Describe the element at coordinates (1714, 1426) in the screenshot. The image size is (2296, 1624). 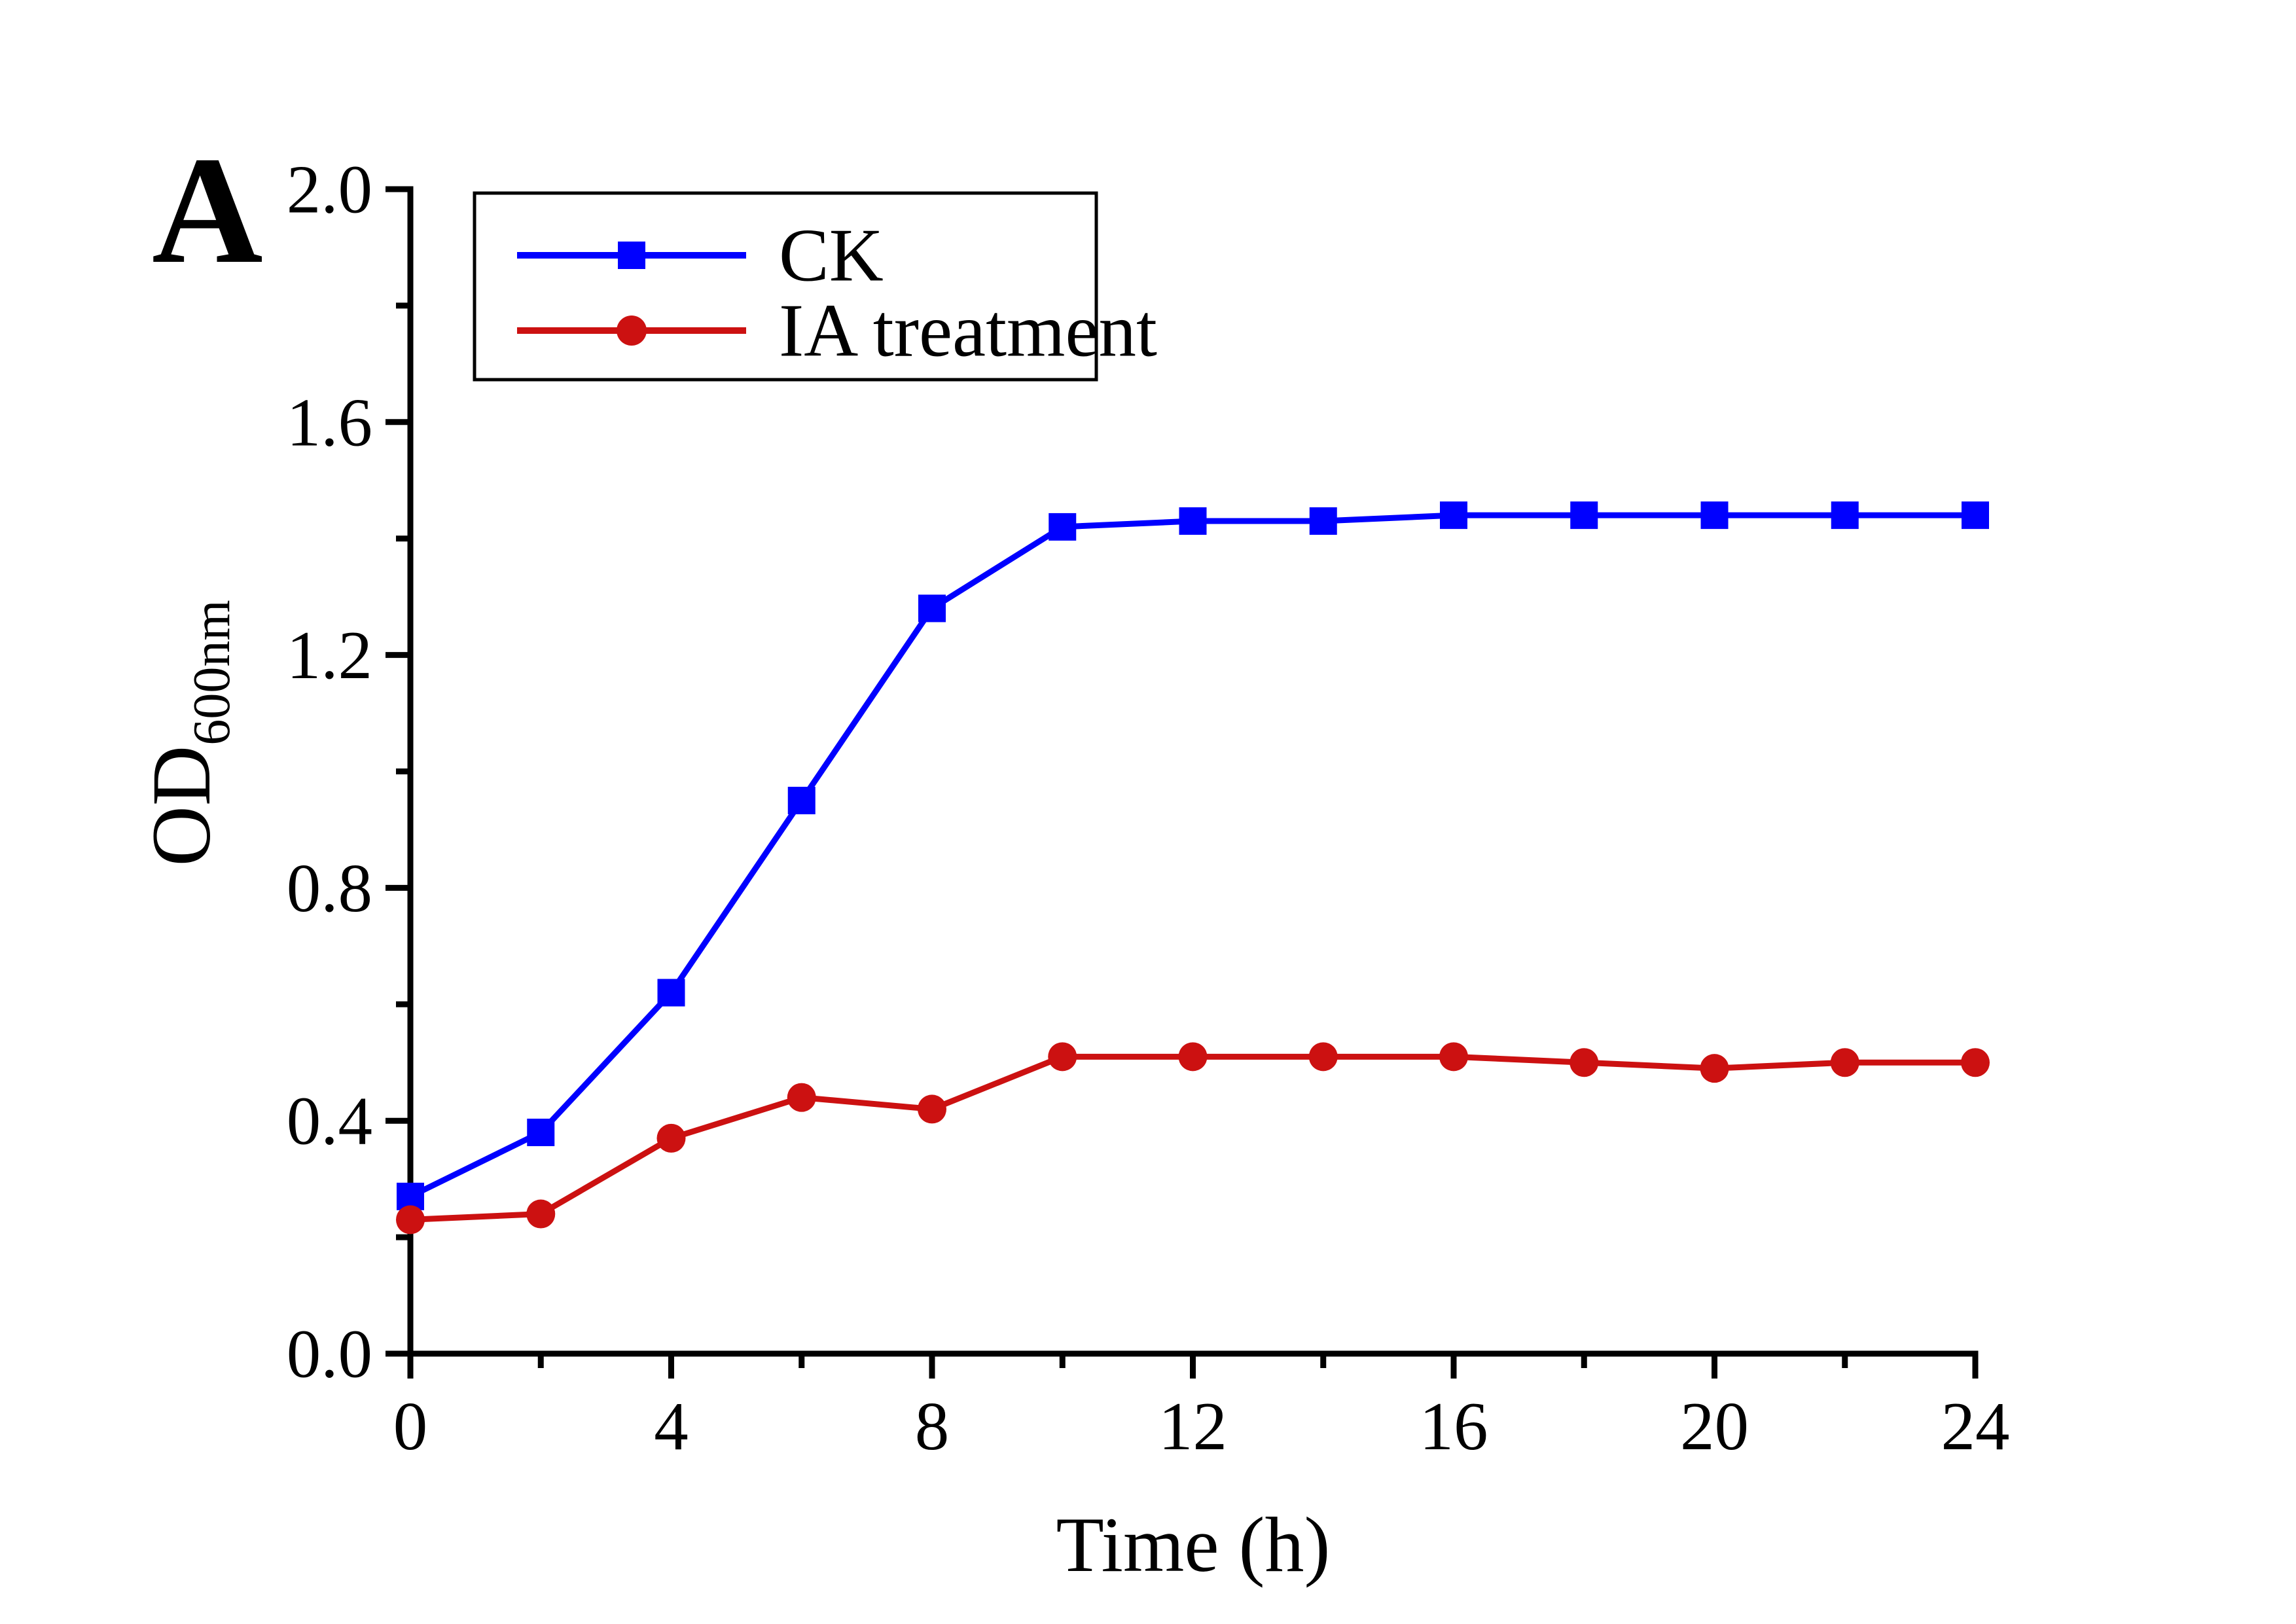
I see `x-tick-label: 20` at that location.